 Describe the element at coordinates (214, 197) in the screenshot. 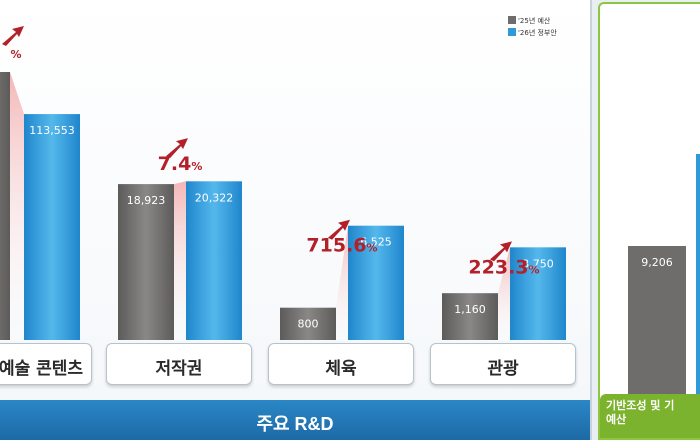

I see `value-label-next: 20,322` at that location.